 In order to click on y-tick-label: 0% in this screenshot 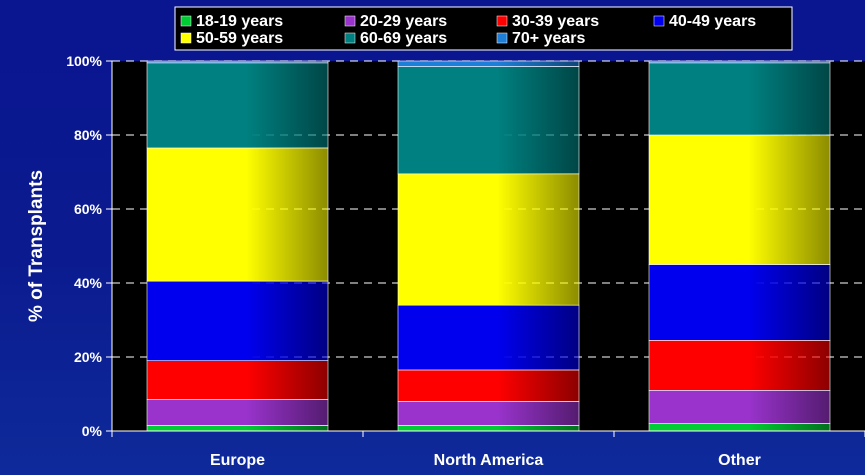, I will do `click(92, 431)`.